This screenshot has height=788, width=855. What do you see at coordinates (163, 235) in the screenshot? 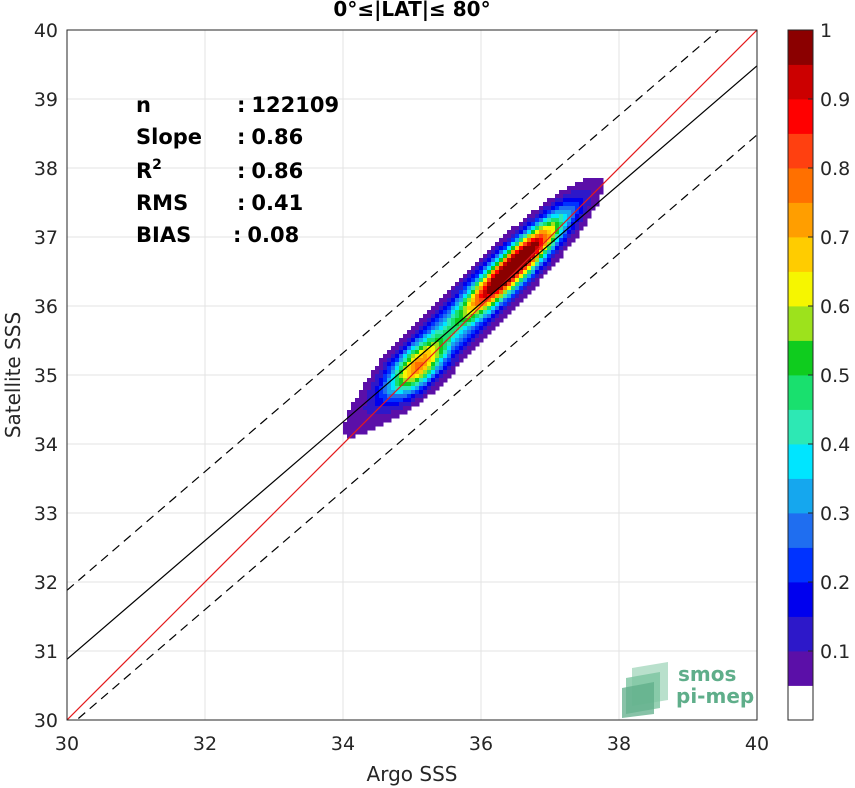
I see `stat-label-text: BIAS` at bounding box center [163, 235].